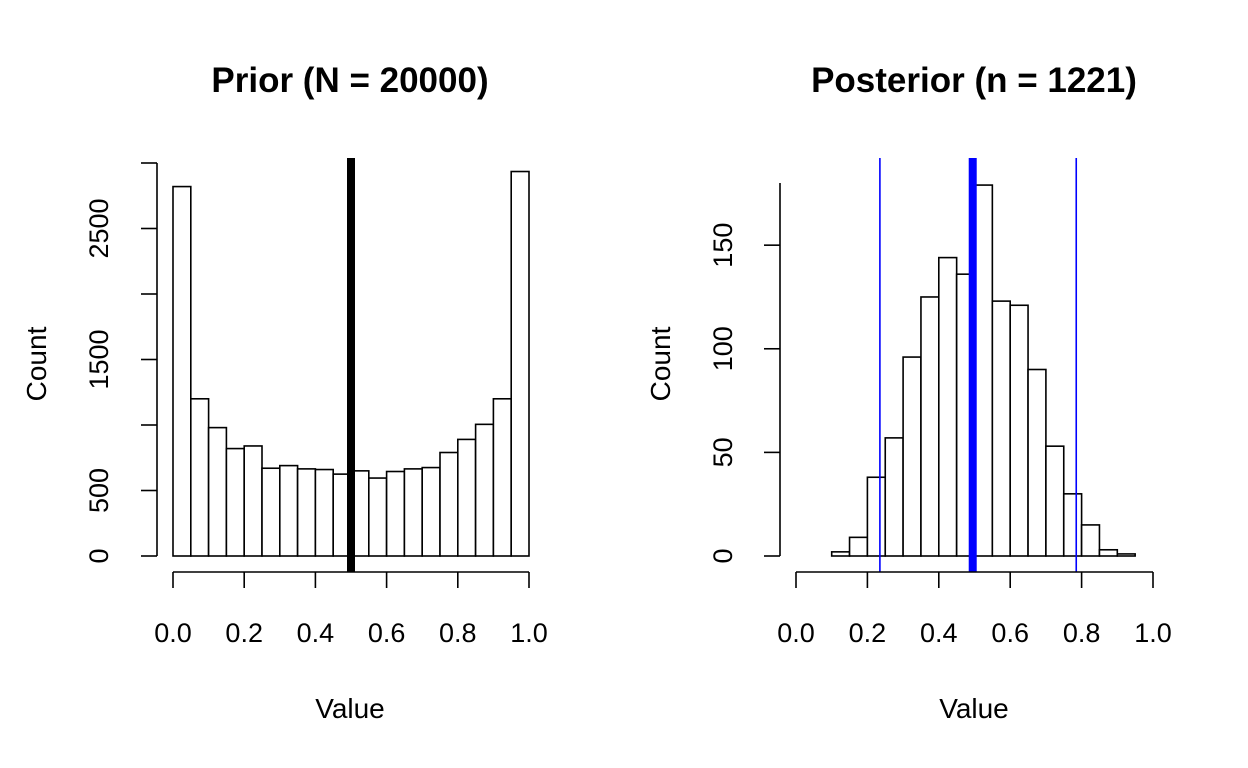 This screenshot has height=768, width=1248. Describe the element at coordinates (1153, 633) in the screenshot. I see `posterior-x-tick-label: 1.0` at that location.